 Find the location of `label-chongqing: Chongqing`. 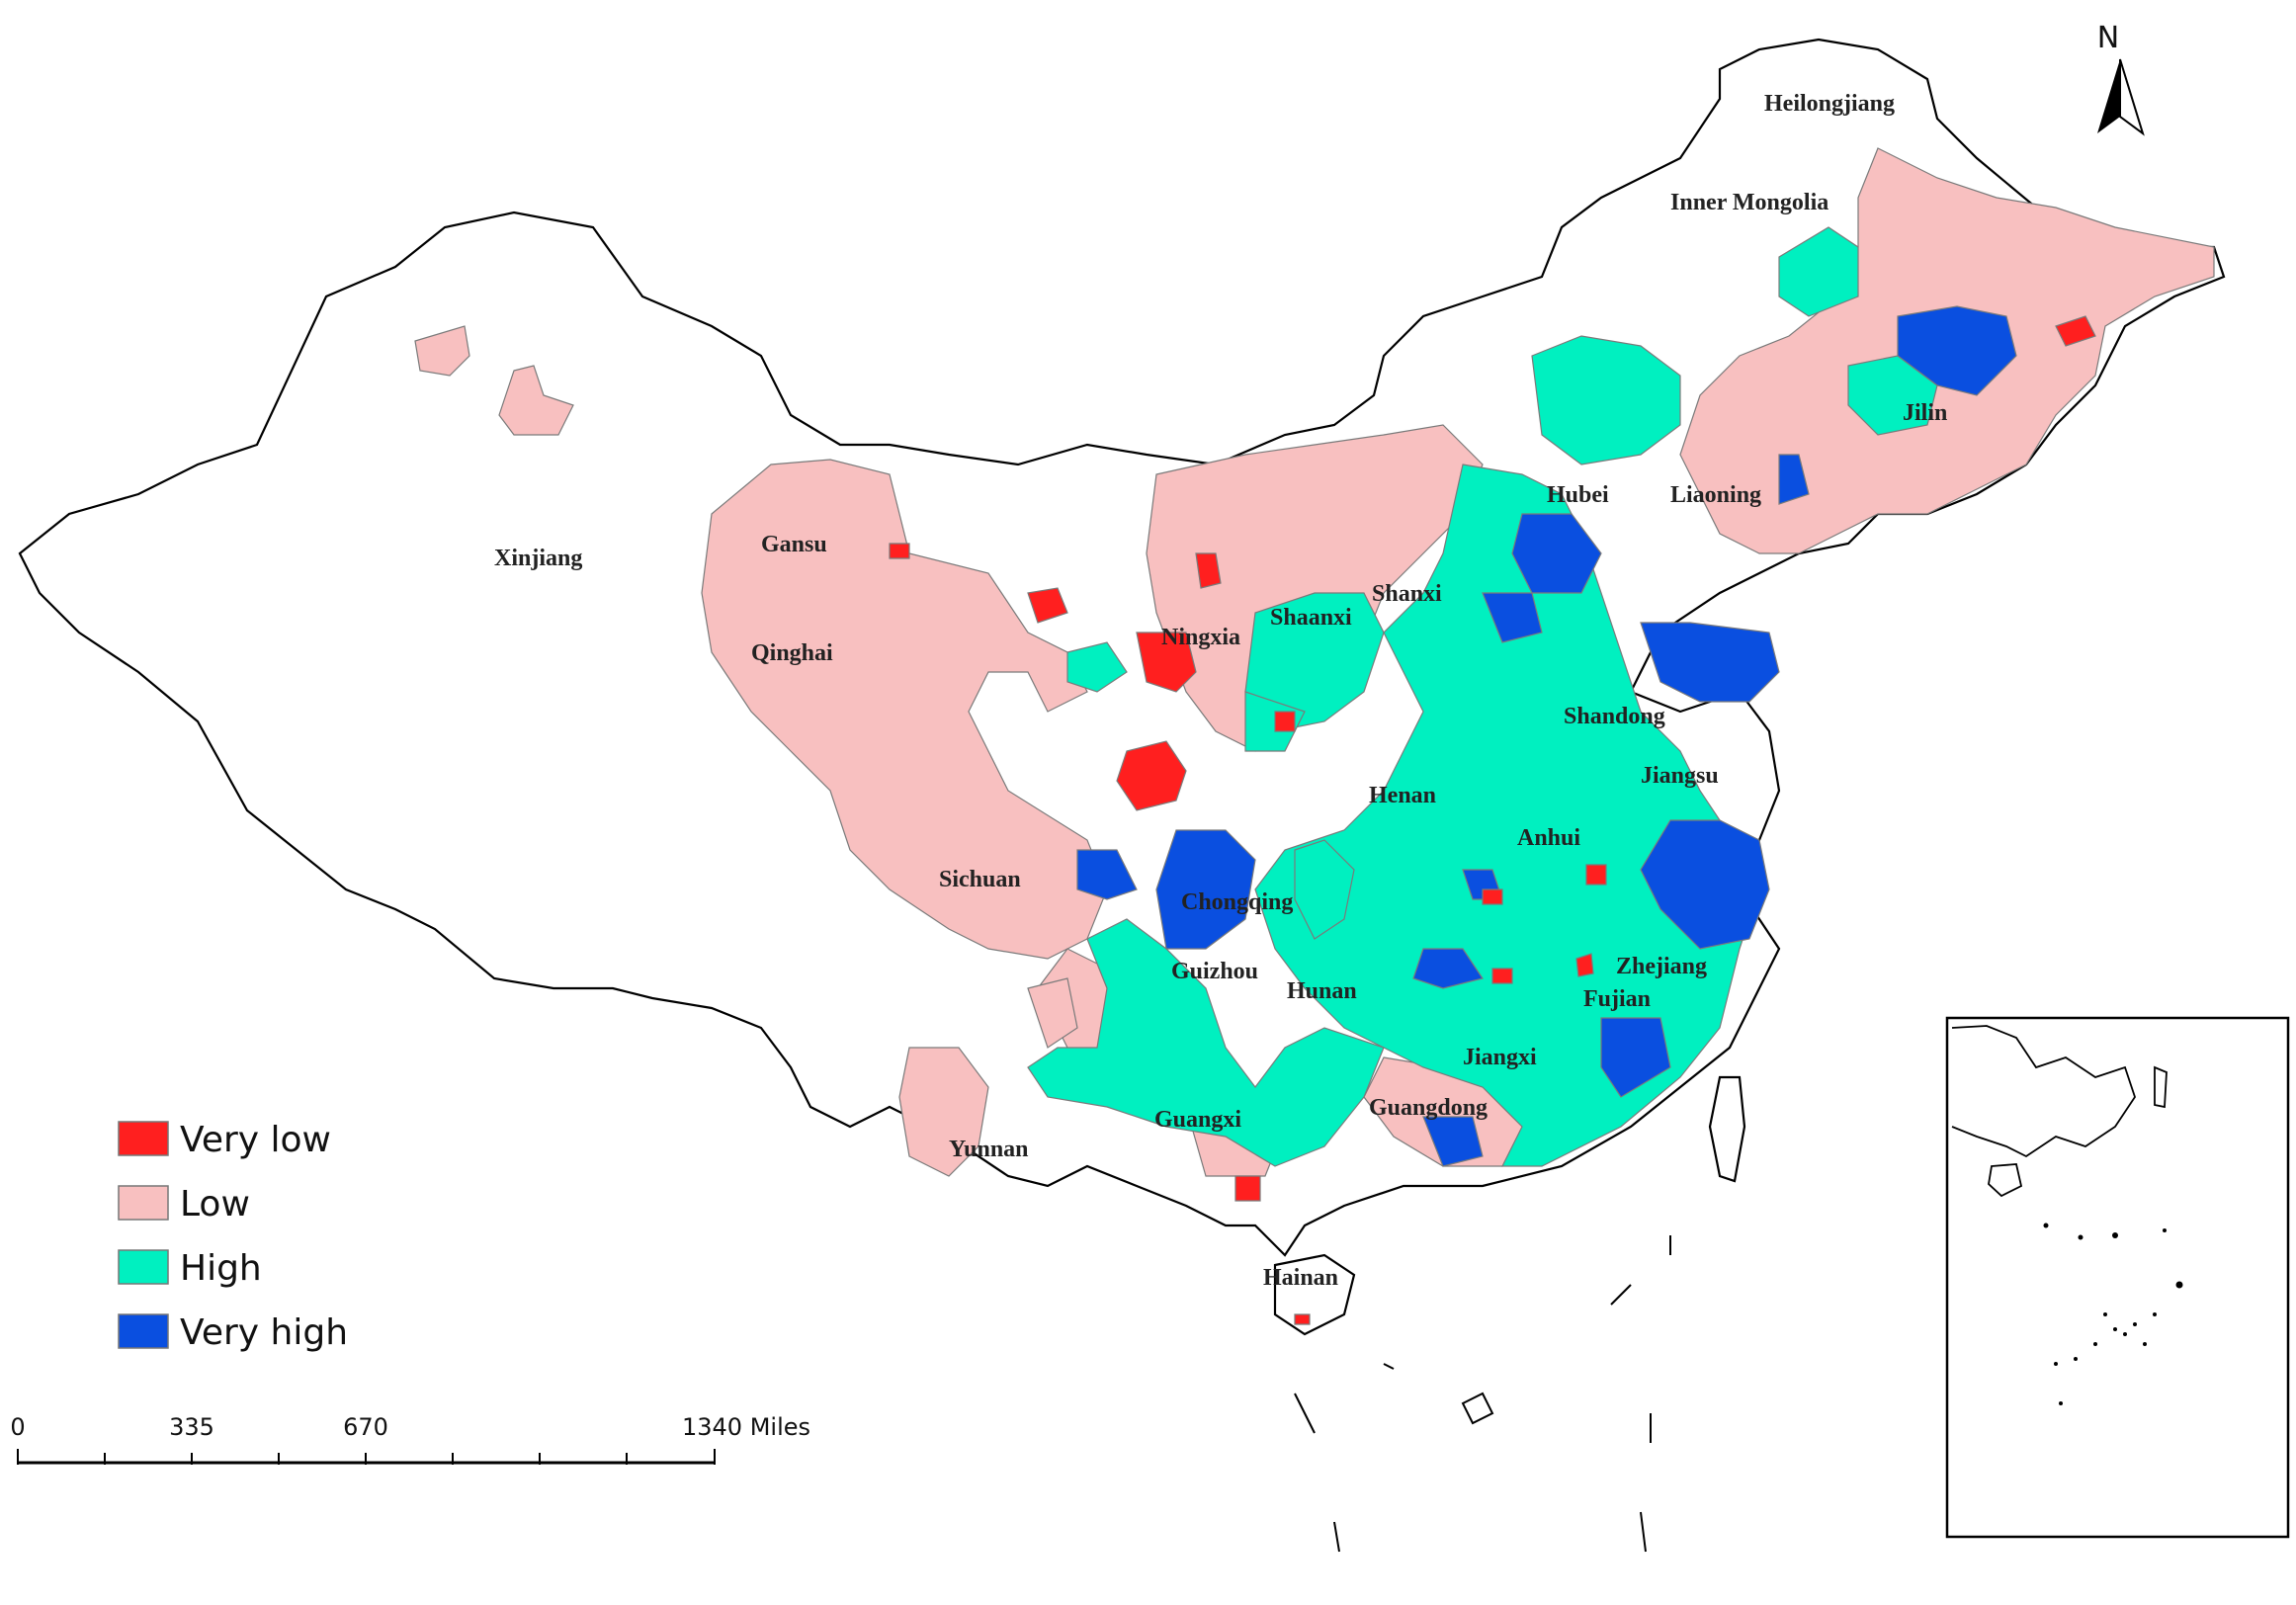

label-chongqing: Chongqing is located at coordinates (1237, 902).